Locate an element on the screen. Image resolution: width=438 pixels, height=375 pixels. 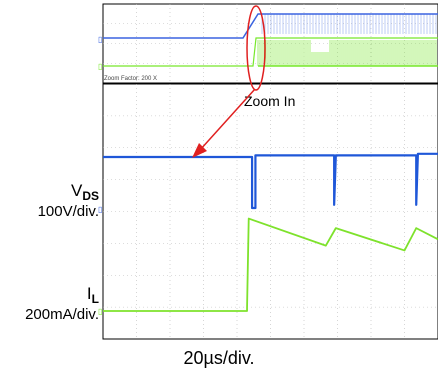
x-axis-label: 20µs/div. is located at coordinates (219, 358).